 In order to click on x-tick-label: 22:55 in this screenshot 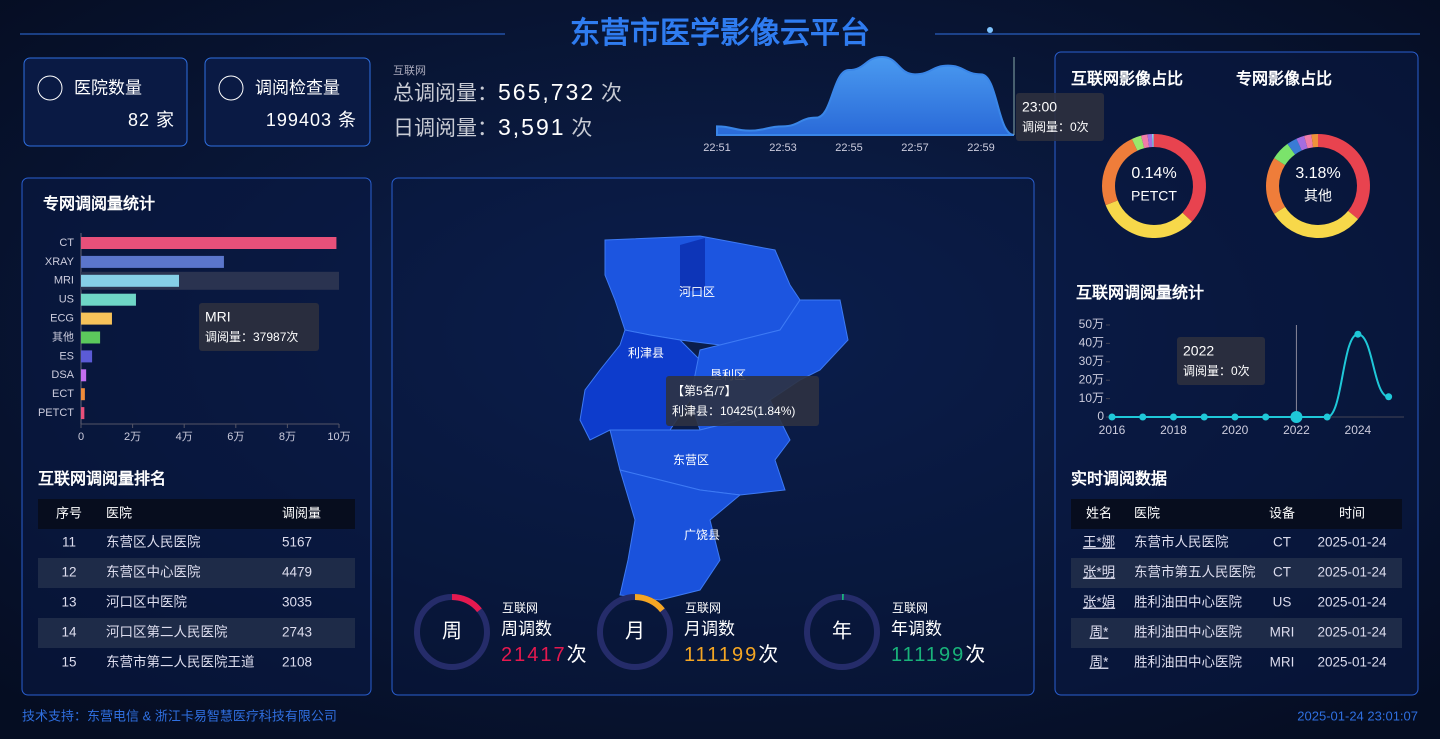, I will do `click(849, 148)`.